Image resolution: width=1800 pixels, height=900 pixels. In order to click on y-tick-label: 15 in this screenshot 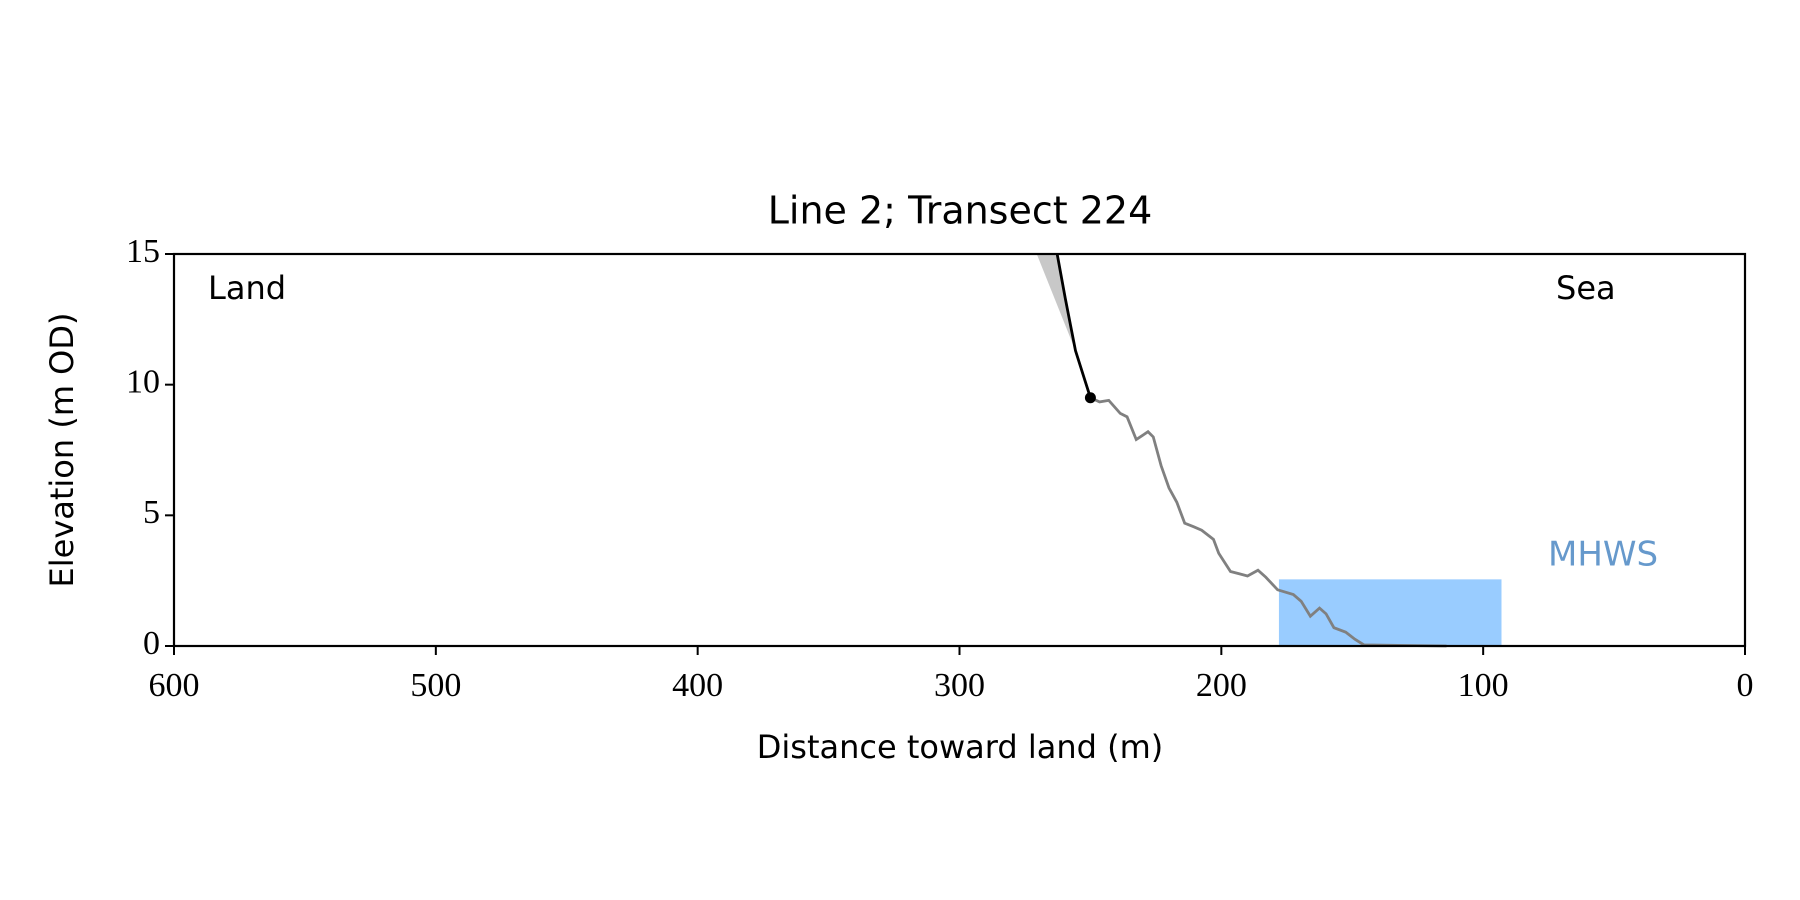, I will do `click(143, 251)`.